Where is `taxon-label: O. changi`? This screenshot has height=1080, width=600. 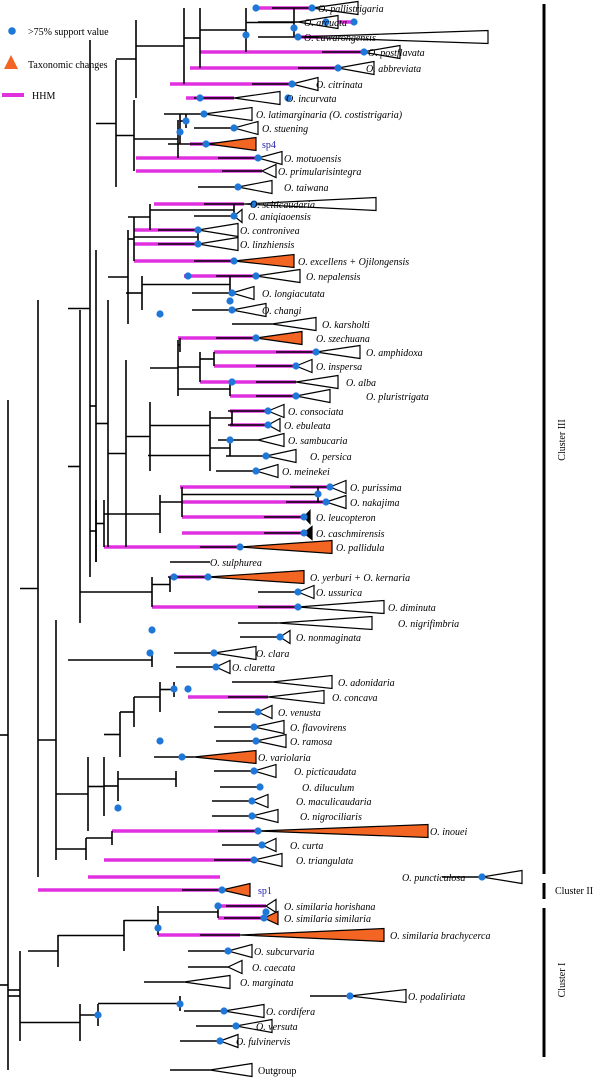 taxon-label: O. changi is located at coordinates (282, 311).